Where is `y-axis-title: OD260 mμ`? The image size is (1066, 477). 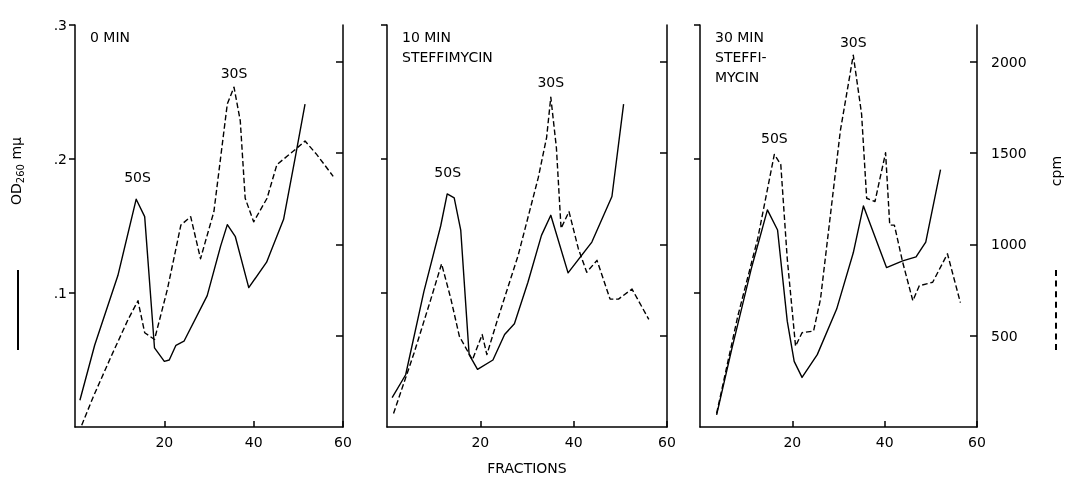
y-axis-title: OD260 mμ is located at coordinates (17, 170).